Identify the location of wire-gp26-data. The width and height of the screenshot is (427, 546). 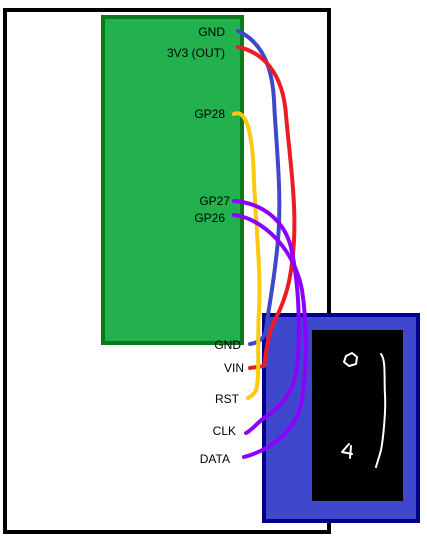
(270, 336).